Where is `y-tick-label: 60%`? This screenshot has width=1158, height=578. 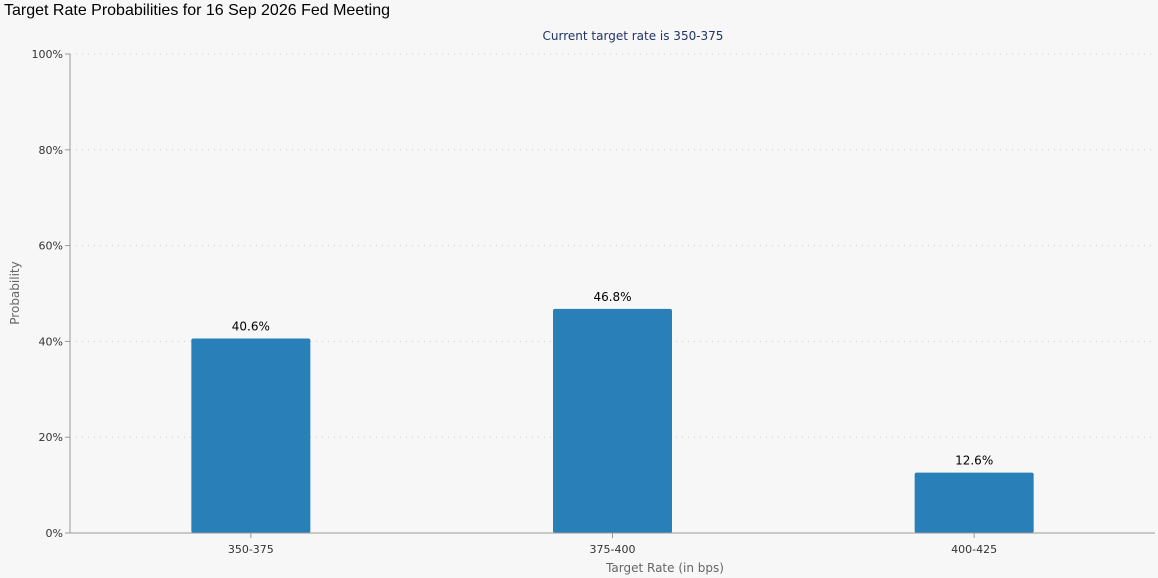 y-tick-label: 60% is located at coordinates (51, 246).